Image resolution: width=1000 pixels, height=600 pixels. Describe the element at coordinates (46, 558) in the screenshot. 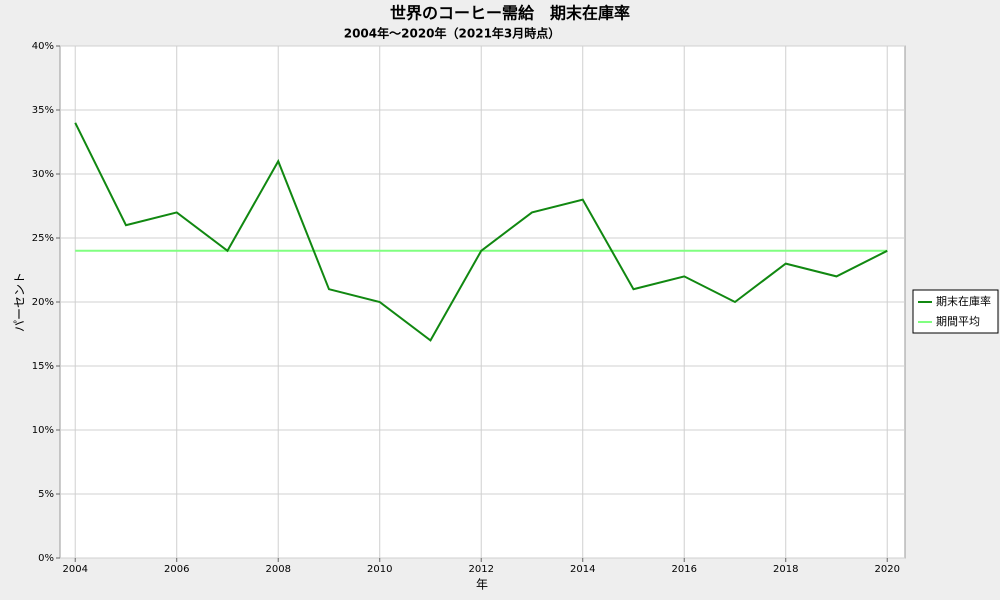

I see `y-tick-label: 0%` at that location.